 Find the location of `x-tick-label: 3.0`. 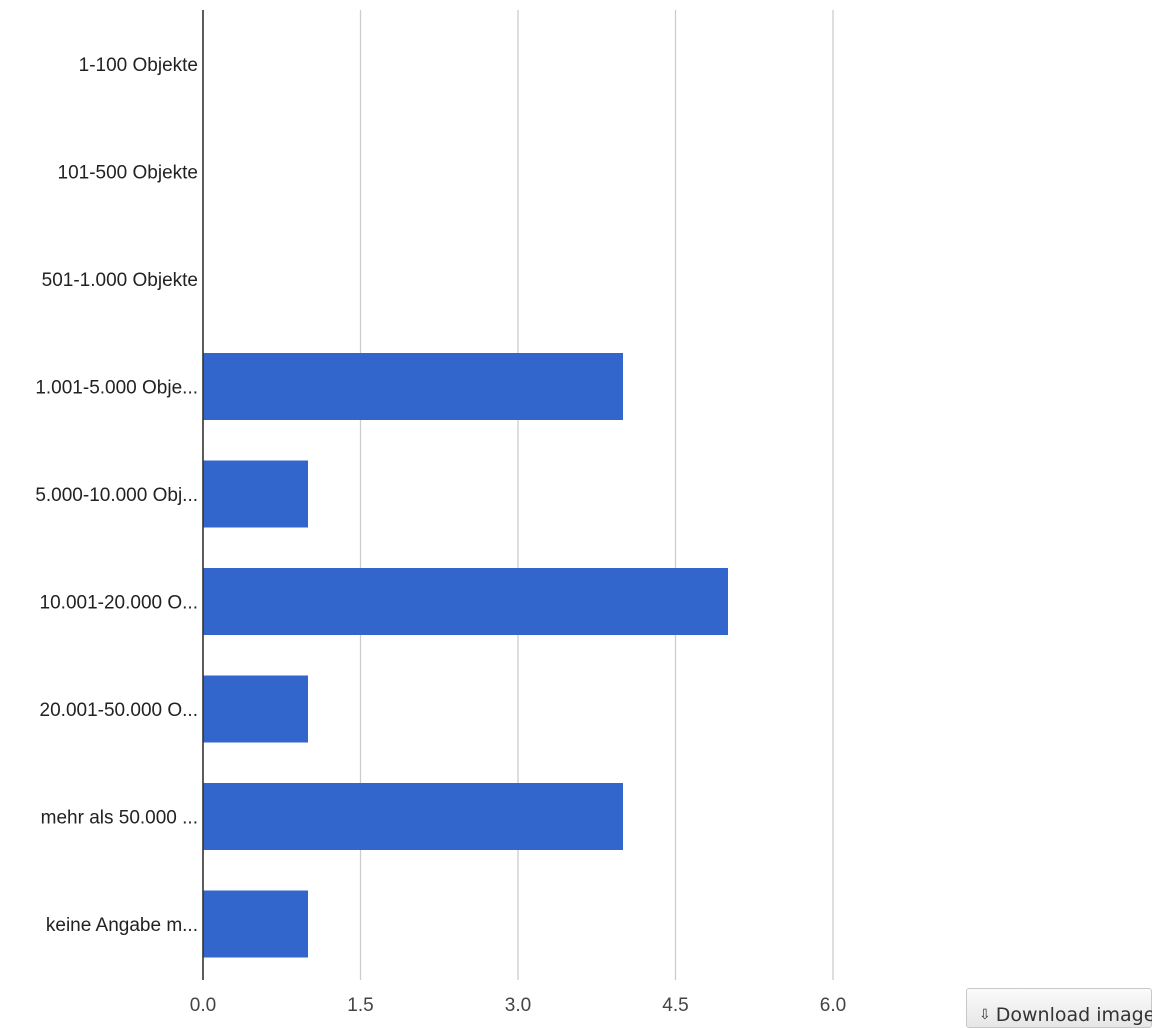

x-tick-label: 3.0 is located at coordinates (518, 1005).